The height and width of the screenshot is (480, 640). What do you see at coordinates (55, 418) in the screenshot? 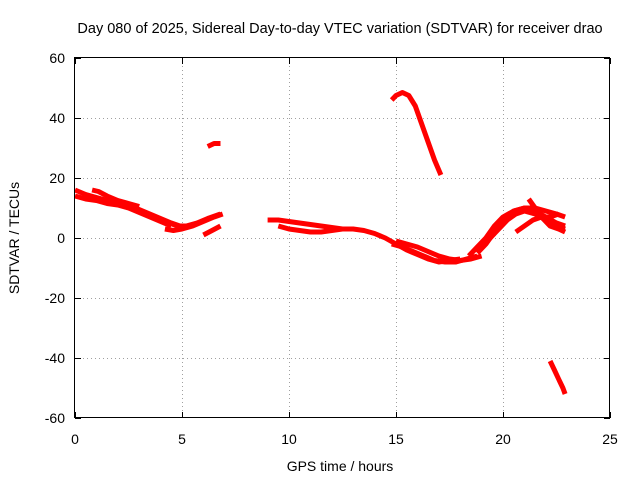
I see `y-tick-label: -60` at bounding box center [55, 418].